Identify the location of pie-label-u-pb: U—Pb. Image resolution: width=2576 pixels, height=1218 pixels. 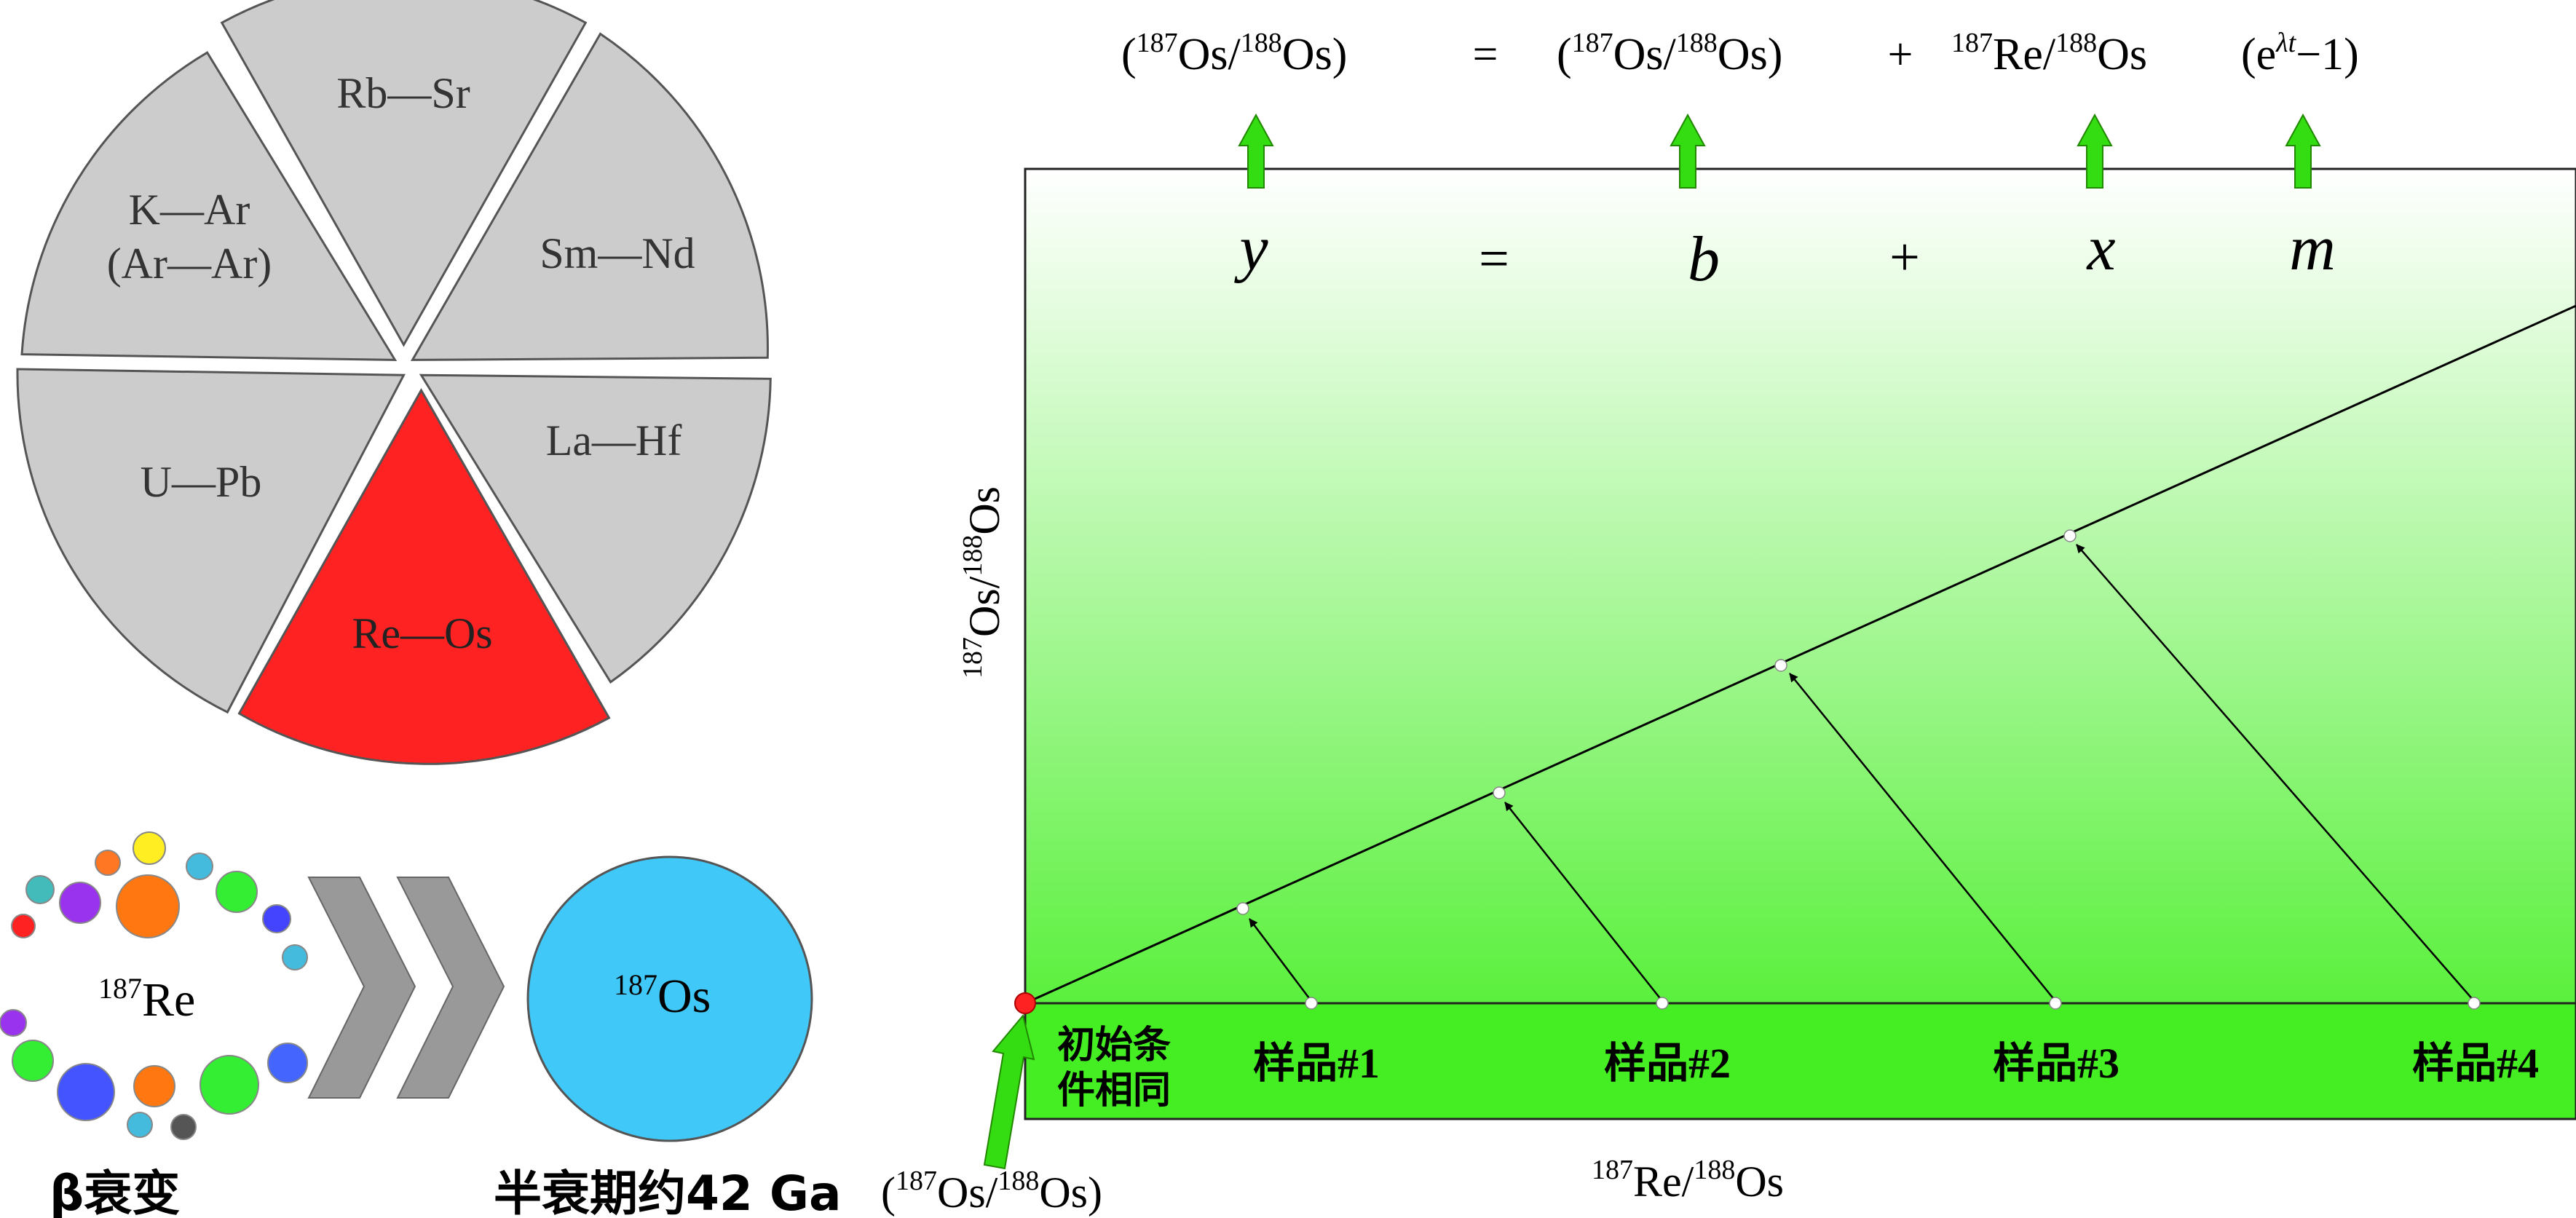
(201, 482).